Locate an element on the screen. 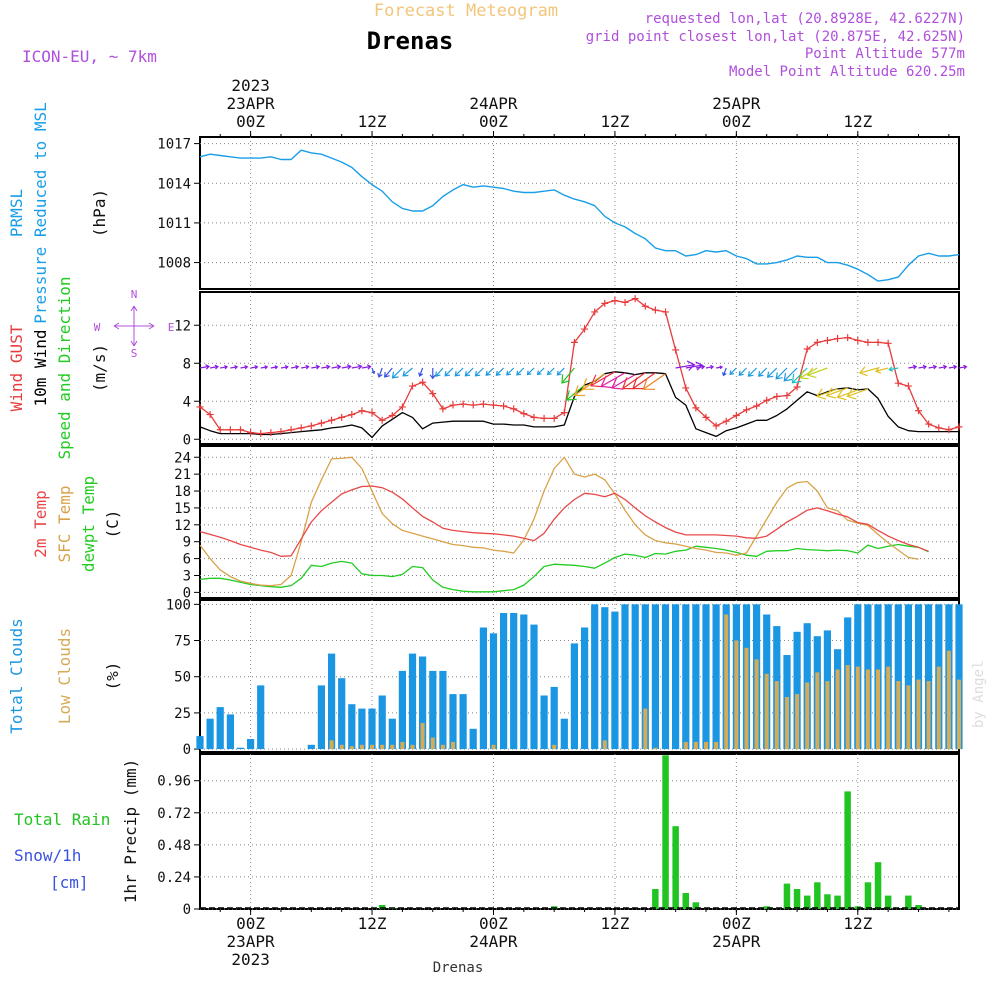 This screenshot has height=1000, width=1000. panel-frame-temp is located at coordinates (579, 522).